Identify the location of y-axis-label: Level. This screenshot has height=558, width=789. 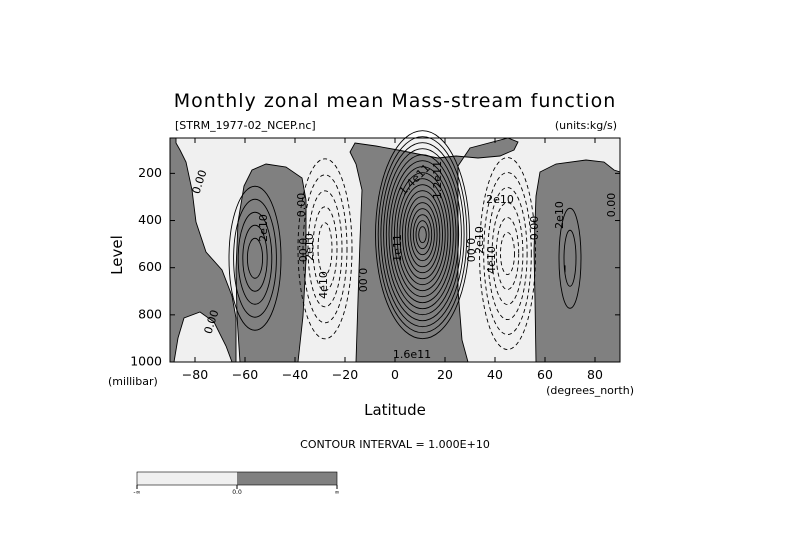
(117, 255).